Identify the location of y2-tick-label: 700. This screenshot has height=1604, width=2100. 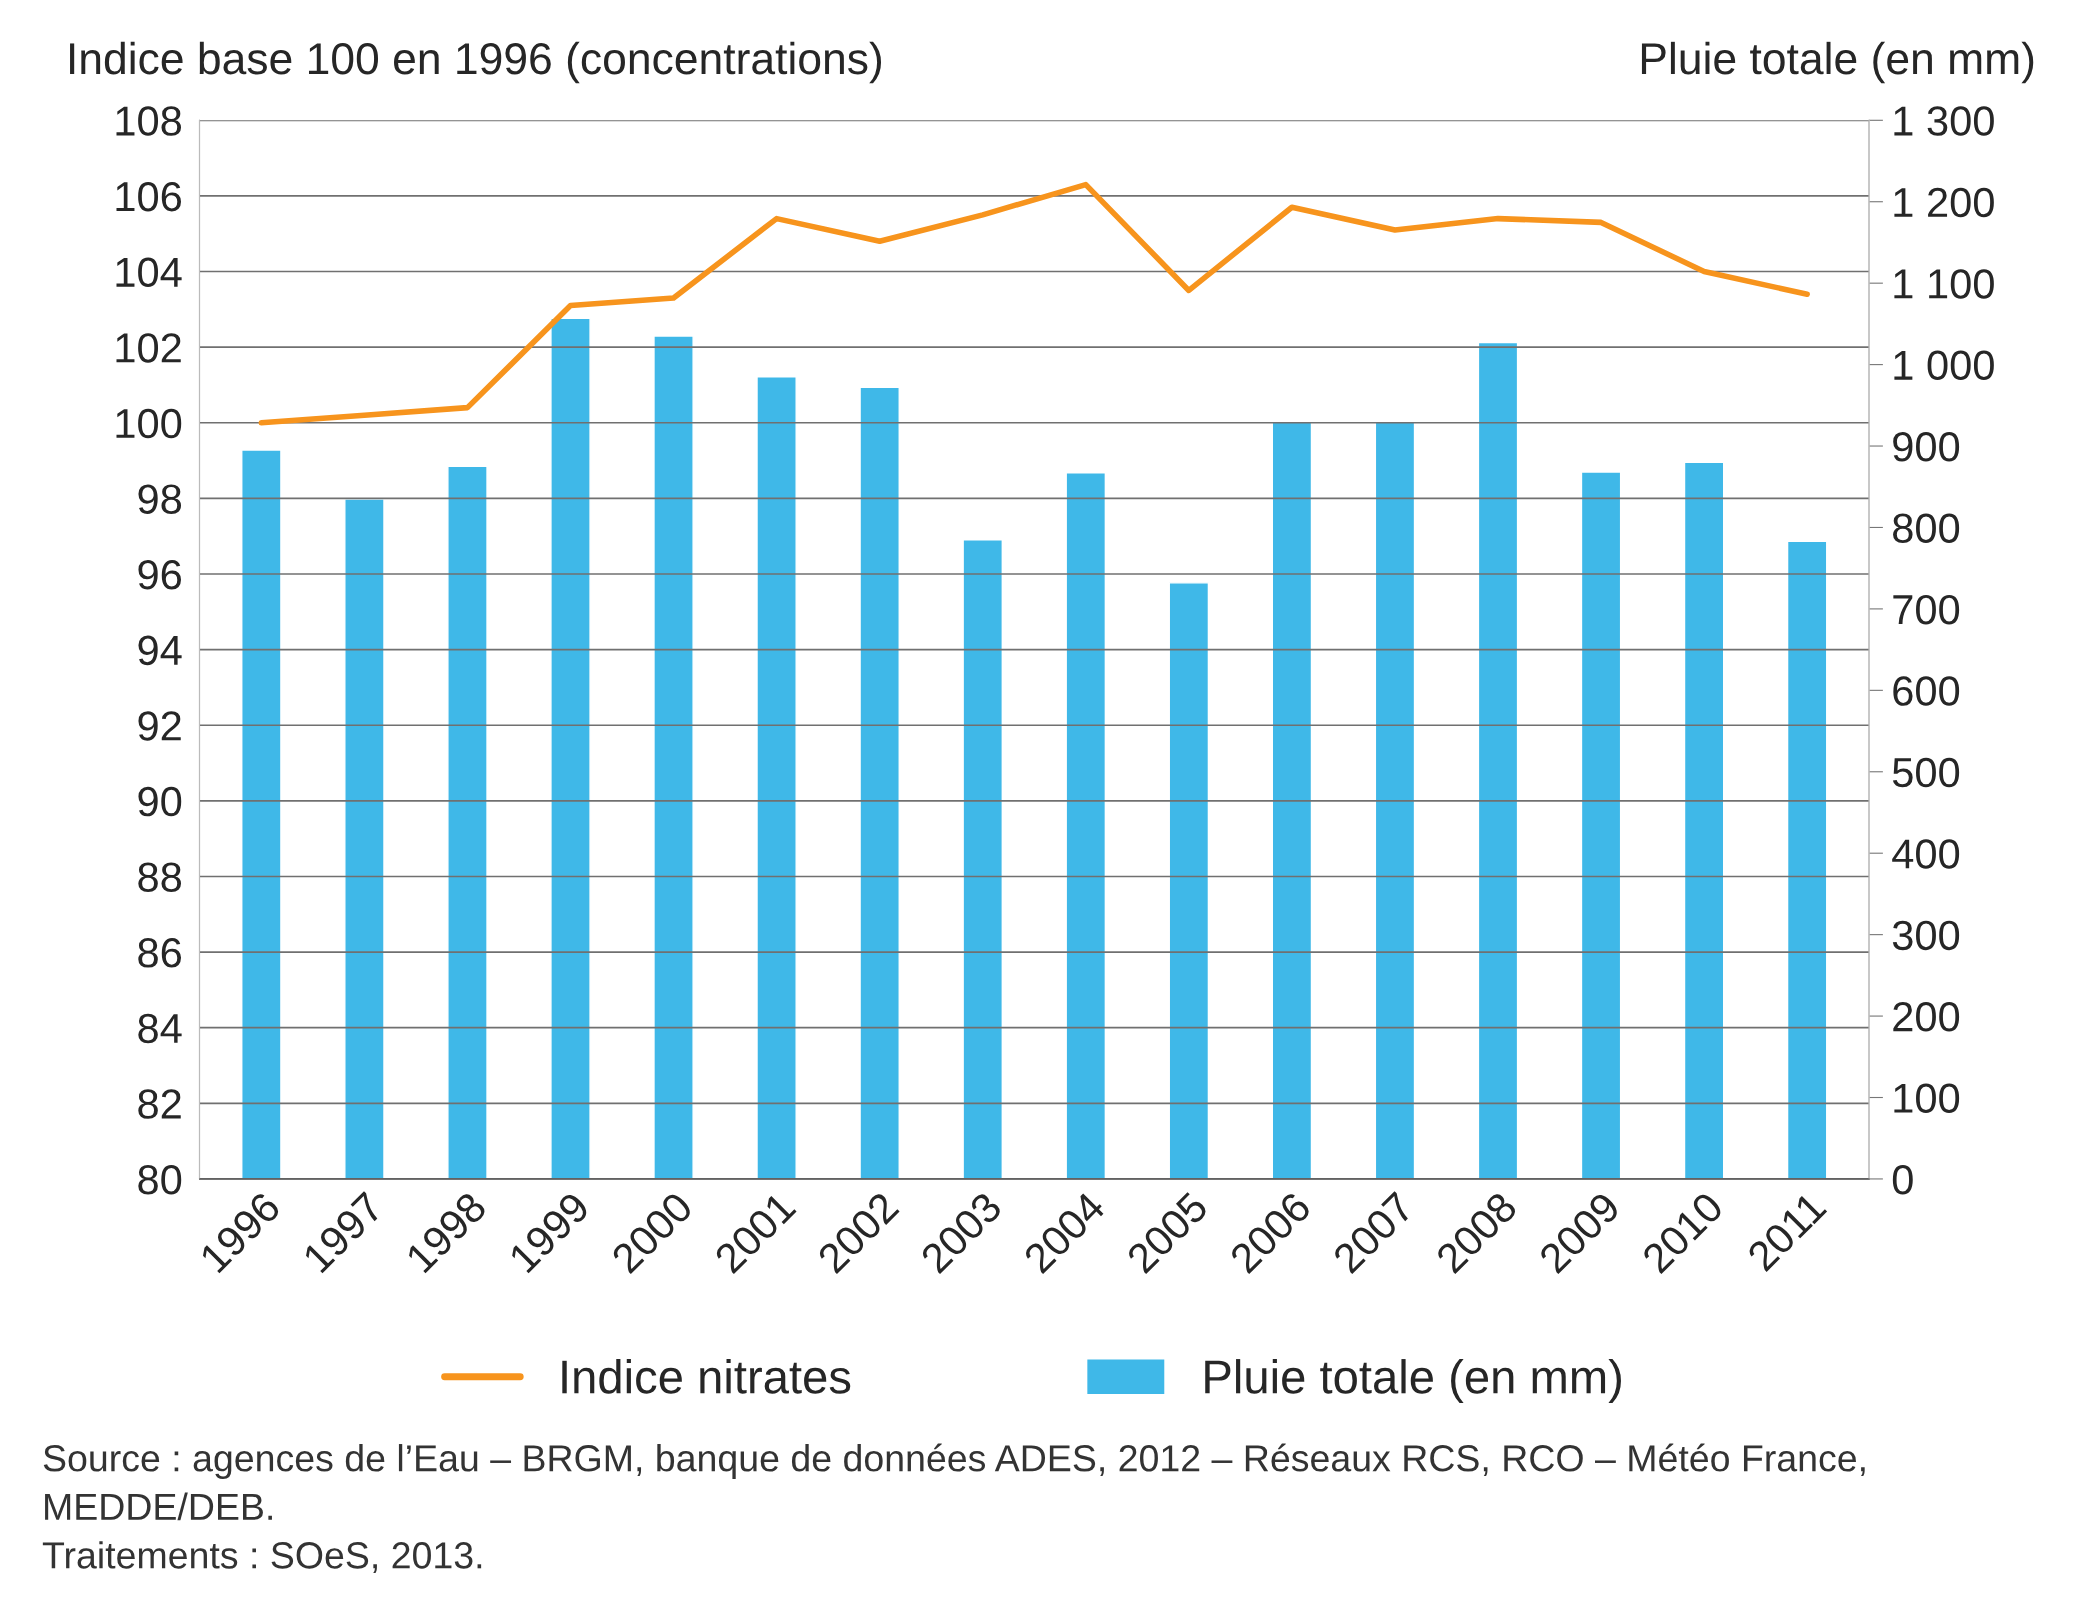
(1926, 609).